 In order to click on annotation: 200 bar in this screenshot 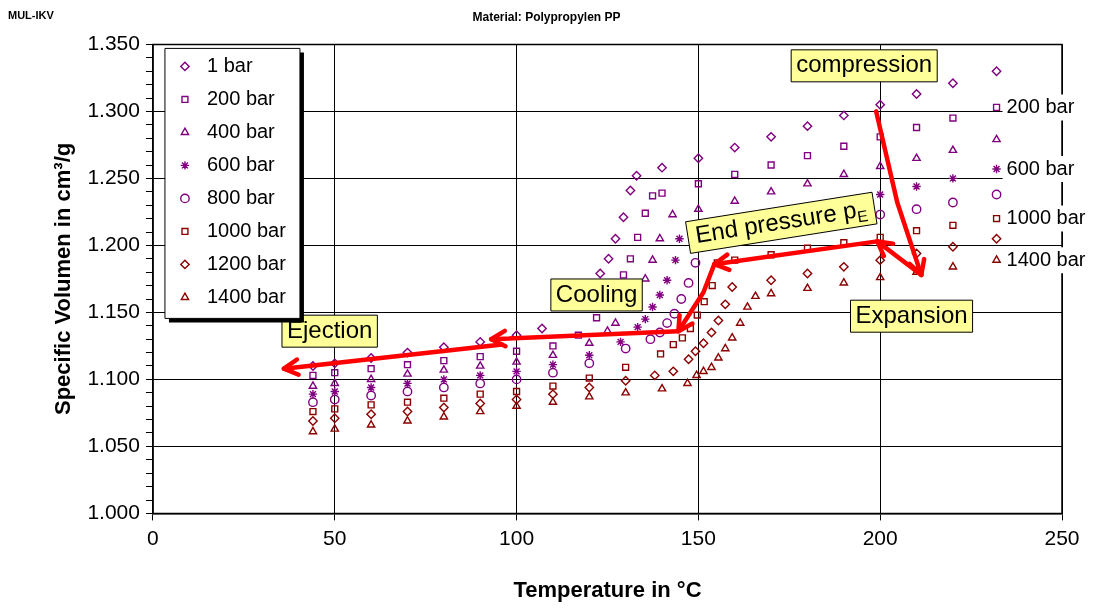, I will do `click(1040, 105)`.